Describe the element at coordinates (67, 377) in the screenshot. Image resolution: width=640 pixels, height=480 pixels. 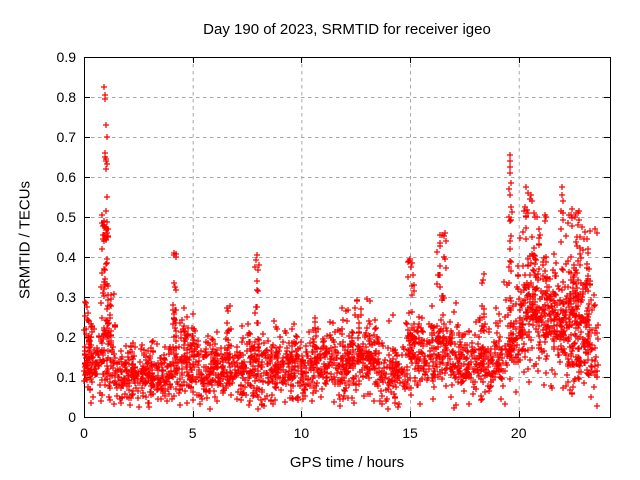
I see `y-tick-label: 0.1` at that location.